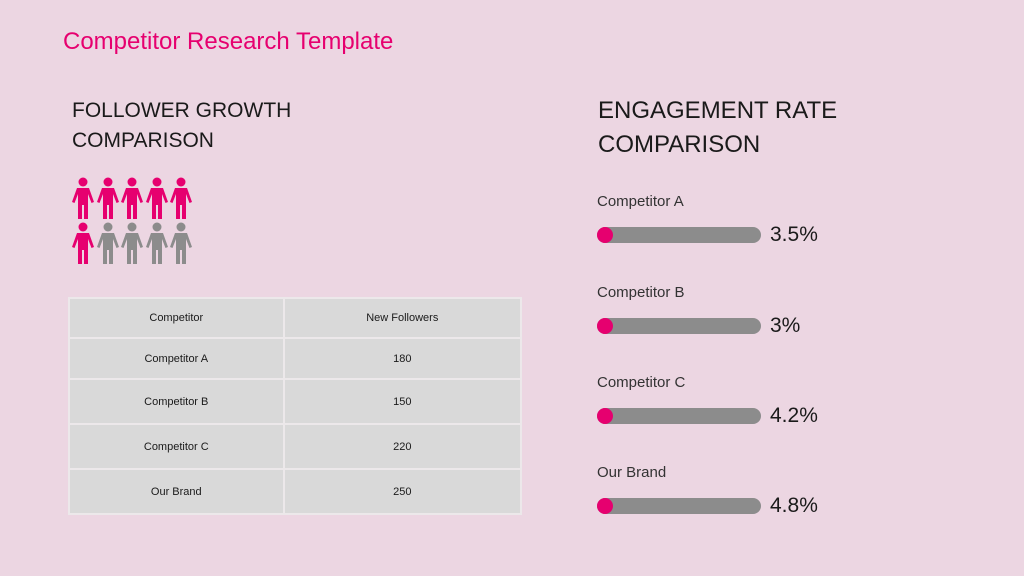 This screenshot has width=1024, height=576. What do you see at coordinates (640, 201) in the screenshot?
I see `engagement-label: Competitor A` at bounding box center [640, 201].